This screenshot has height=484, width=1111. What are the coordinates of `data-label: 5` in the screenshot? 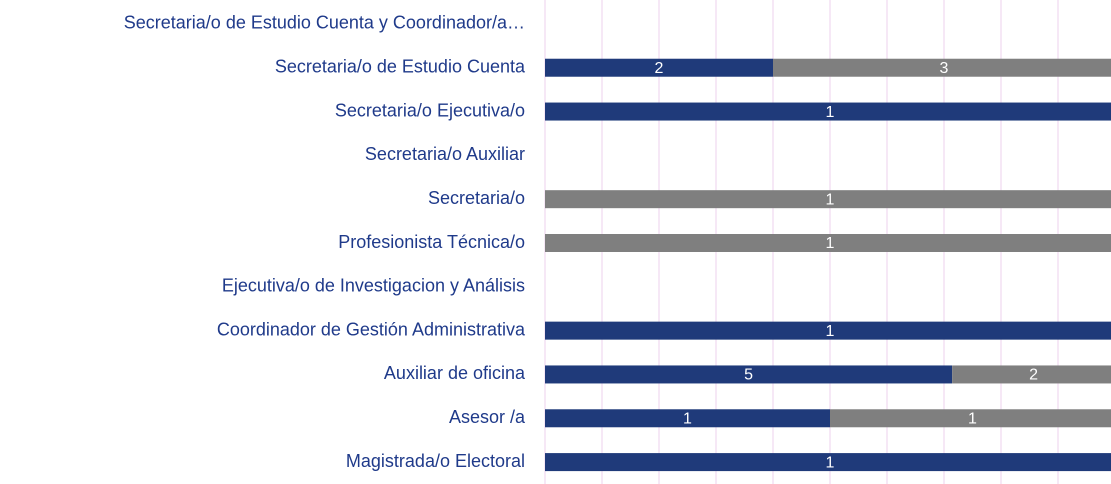 It's located at (748, 375).